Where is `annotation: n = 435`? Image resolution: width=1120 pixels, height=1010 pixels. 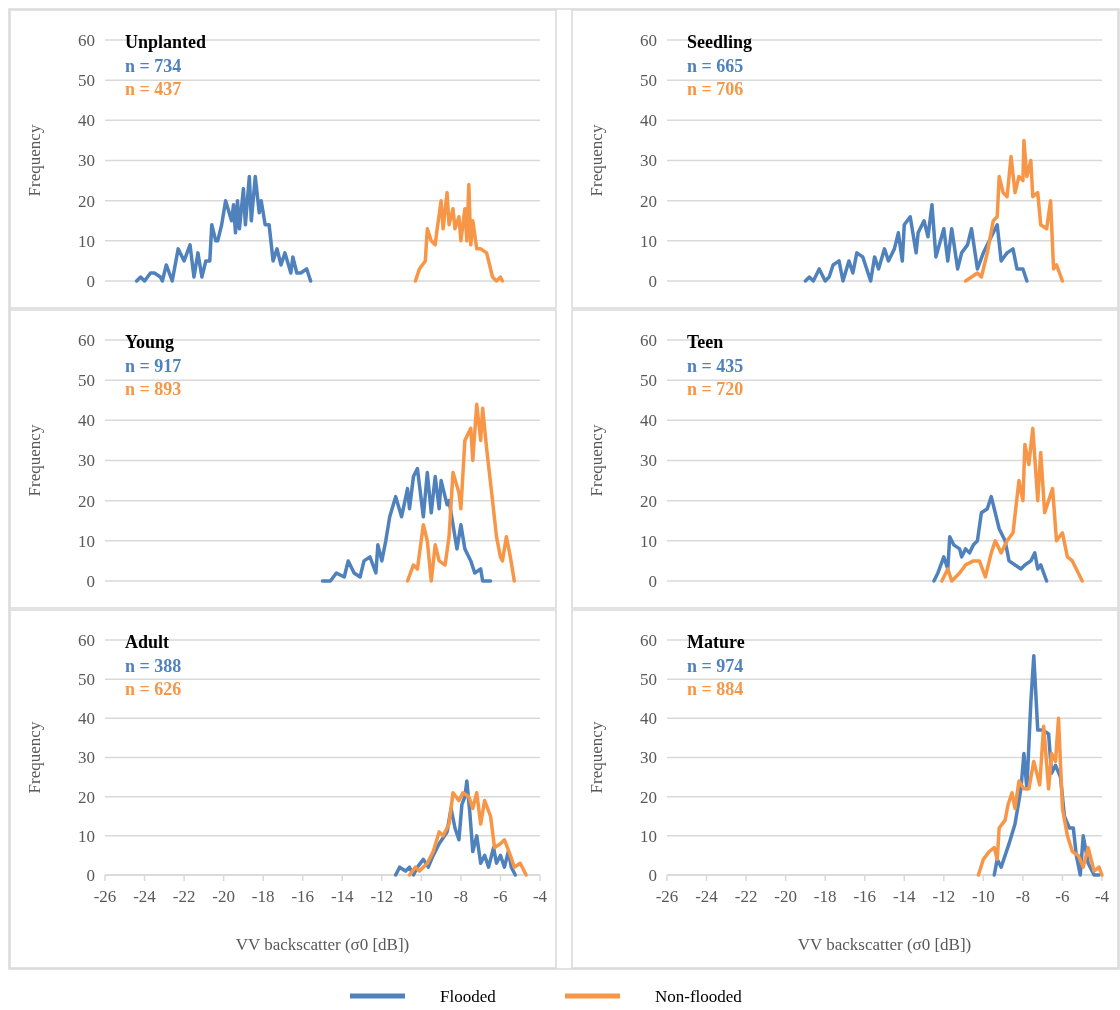
annotation: n = 435 is located at coordinates (715, 366).